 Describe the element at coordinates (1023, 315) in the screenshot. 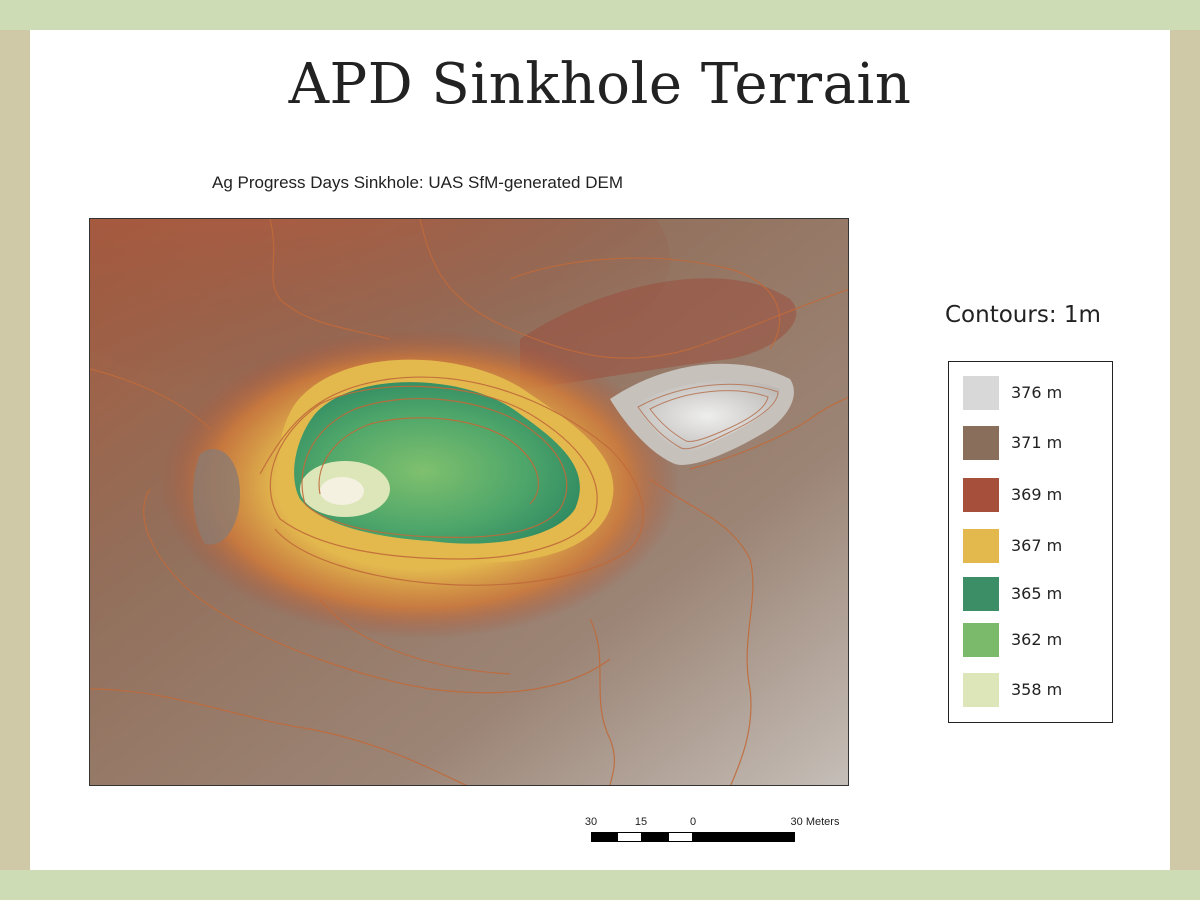

I see `legend-title: Contours: 1m` at that location.